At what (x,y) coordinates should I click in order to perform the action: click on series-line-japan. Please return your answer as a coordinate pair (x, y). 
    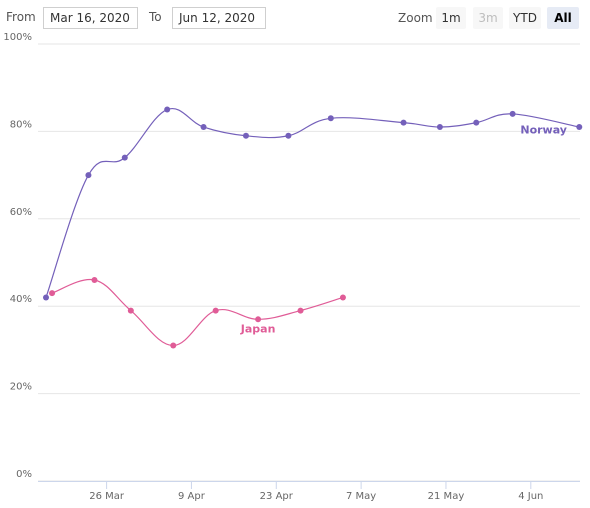
    Looking at the image, I should click on (197, 312).